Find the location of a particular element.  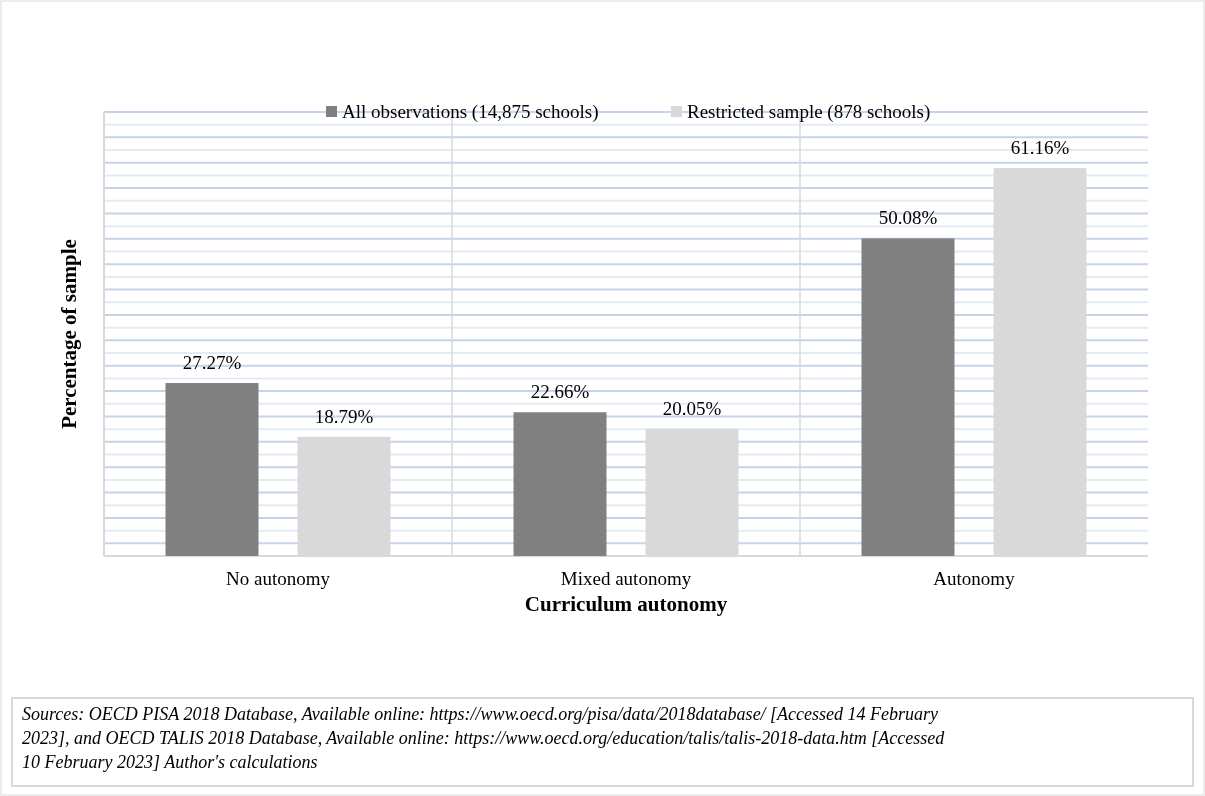

source-note: Sources: OECD PISA 2018 Database, Available online: https://www.oecd.org/pisa/data/2018database/ [Accessed 14 February 2023], and OECD TALIS 2018 Database, Available online: https://www.oecd.org/education/talis/talis-2018-data.htm [Accessed 10 February 2023] Author's calculations is located at coordinates (484, 738).